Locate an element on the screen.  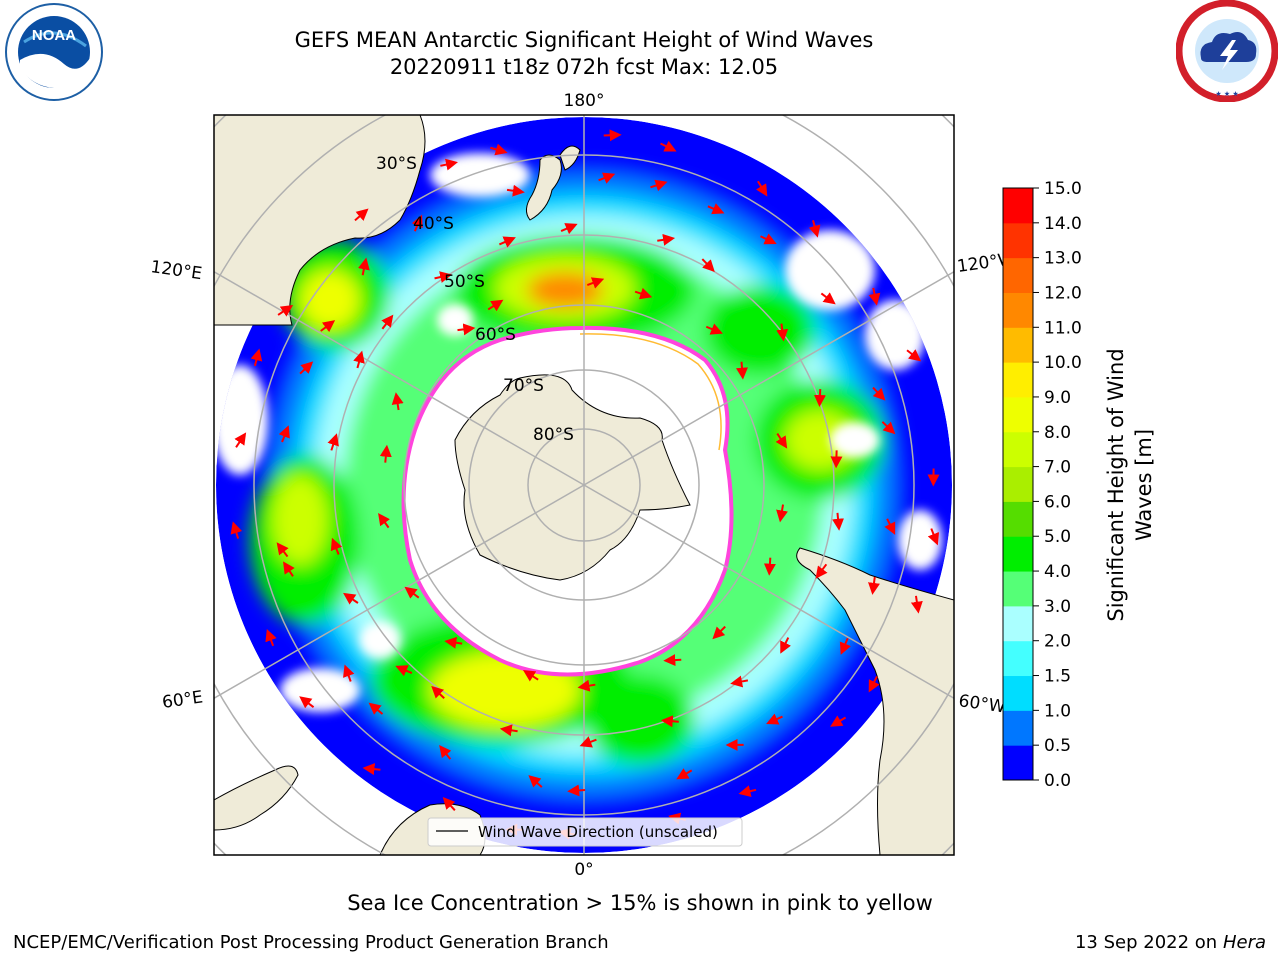
colorbar-tick-label: 11.0 is located at coordinates (1063, 328).